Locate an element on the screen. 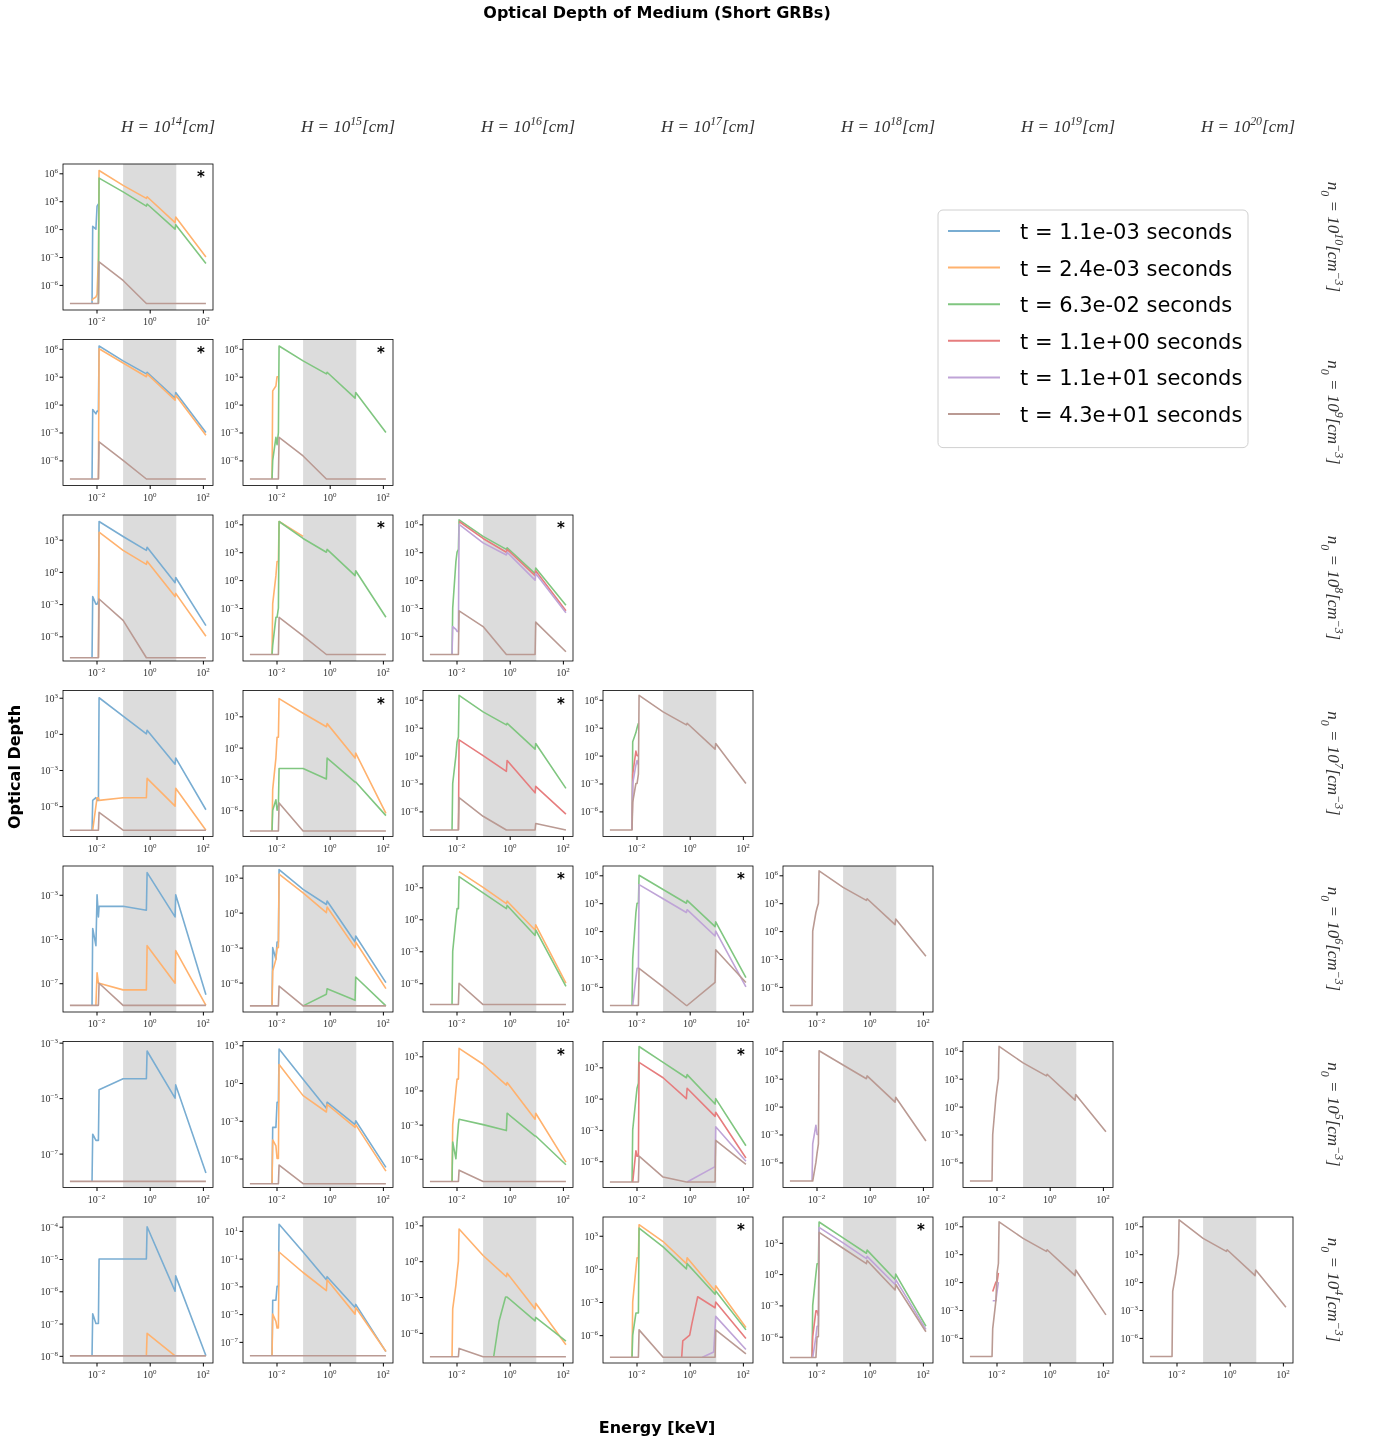  chart-title: H = 10$^{17}$[cm] is located at coordinates (707, 125).